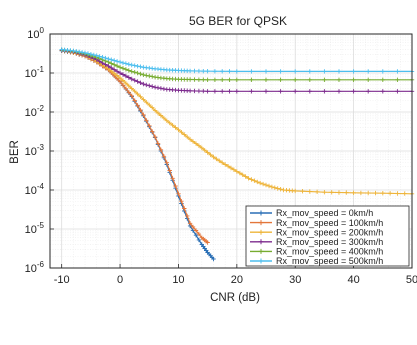  What do you see at coordinates (316, 223) in the screenshot?
I see `legend-item: Rx_mov_speed = 100km/h` at bounding box center [316, 223].